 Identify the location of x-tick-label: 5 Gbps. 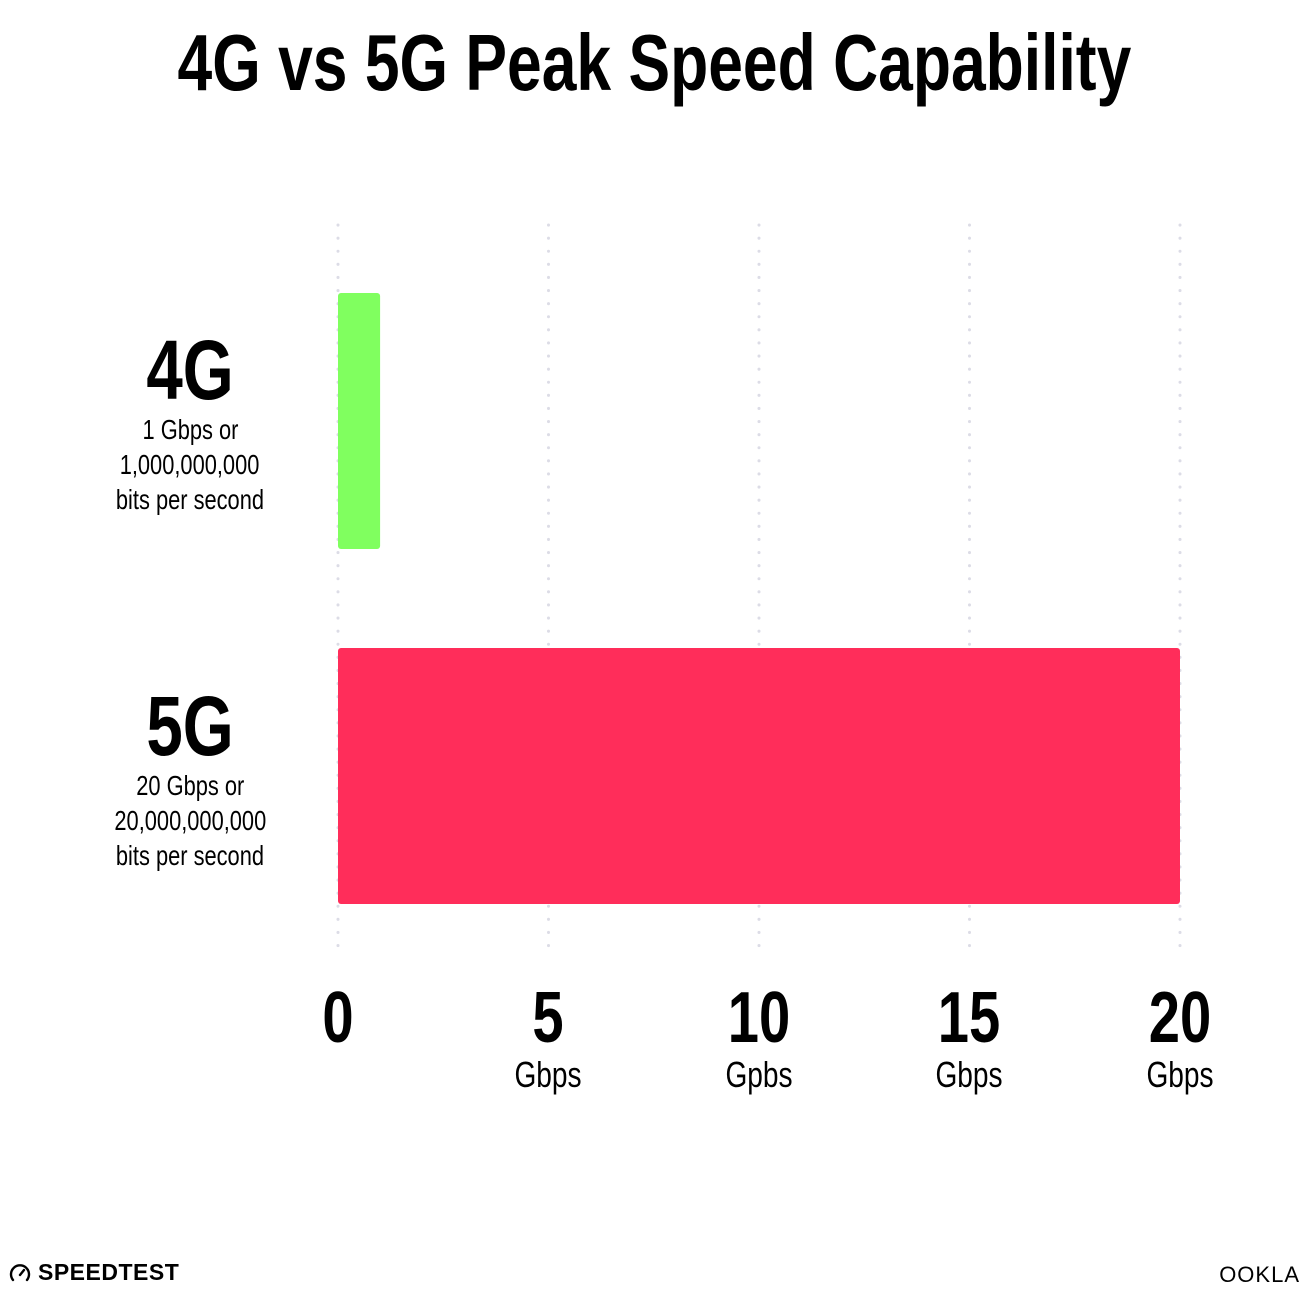
(549, 1037).